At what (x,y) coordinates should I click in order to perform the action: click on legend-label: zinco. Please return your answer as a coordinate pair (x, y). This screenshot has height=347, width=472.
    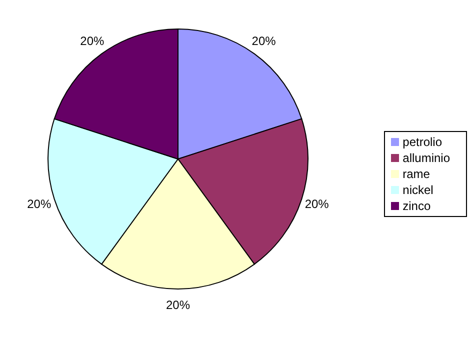
    Looking at the image, I should click on (416, 205).